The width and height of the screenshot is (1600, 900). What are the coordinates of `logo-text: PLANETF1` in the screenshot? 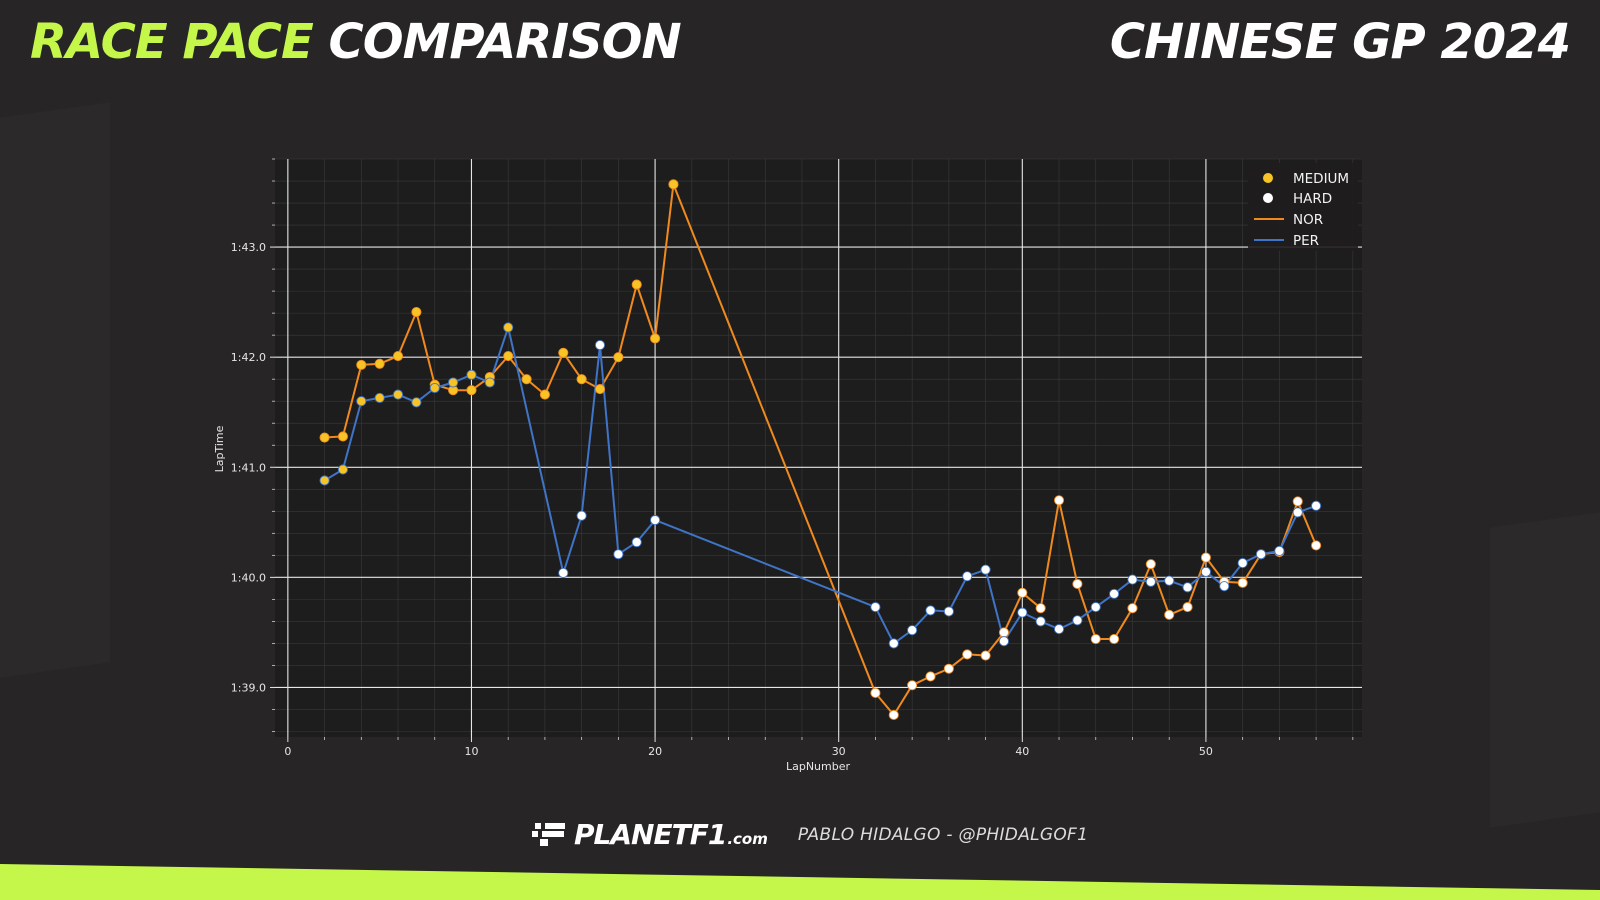 It's located at (650, 834).